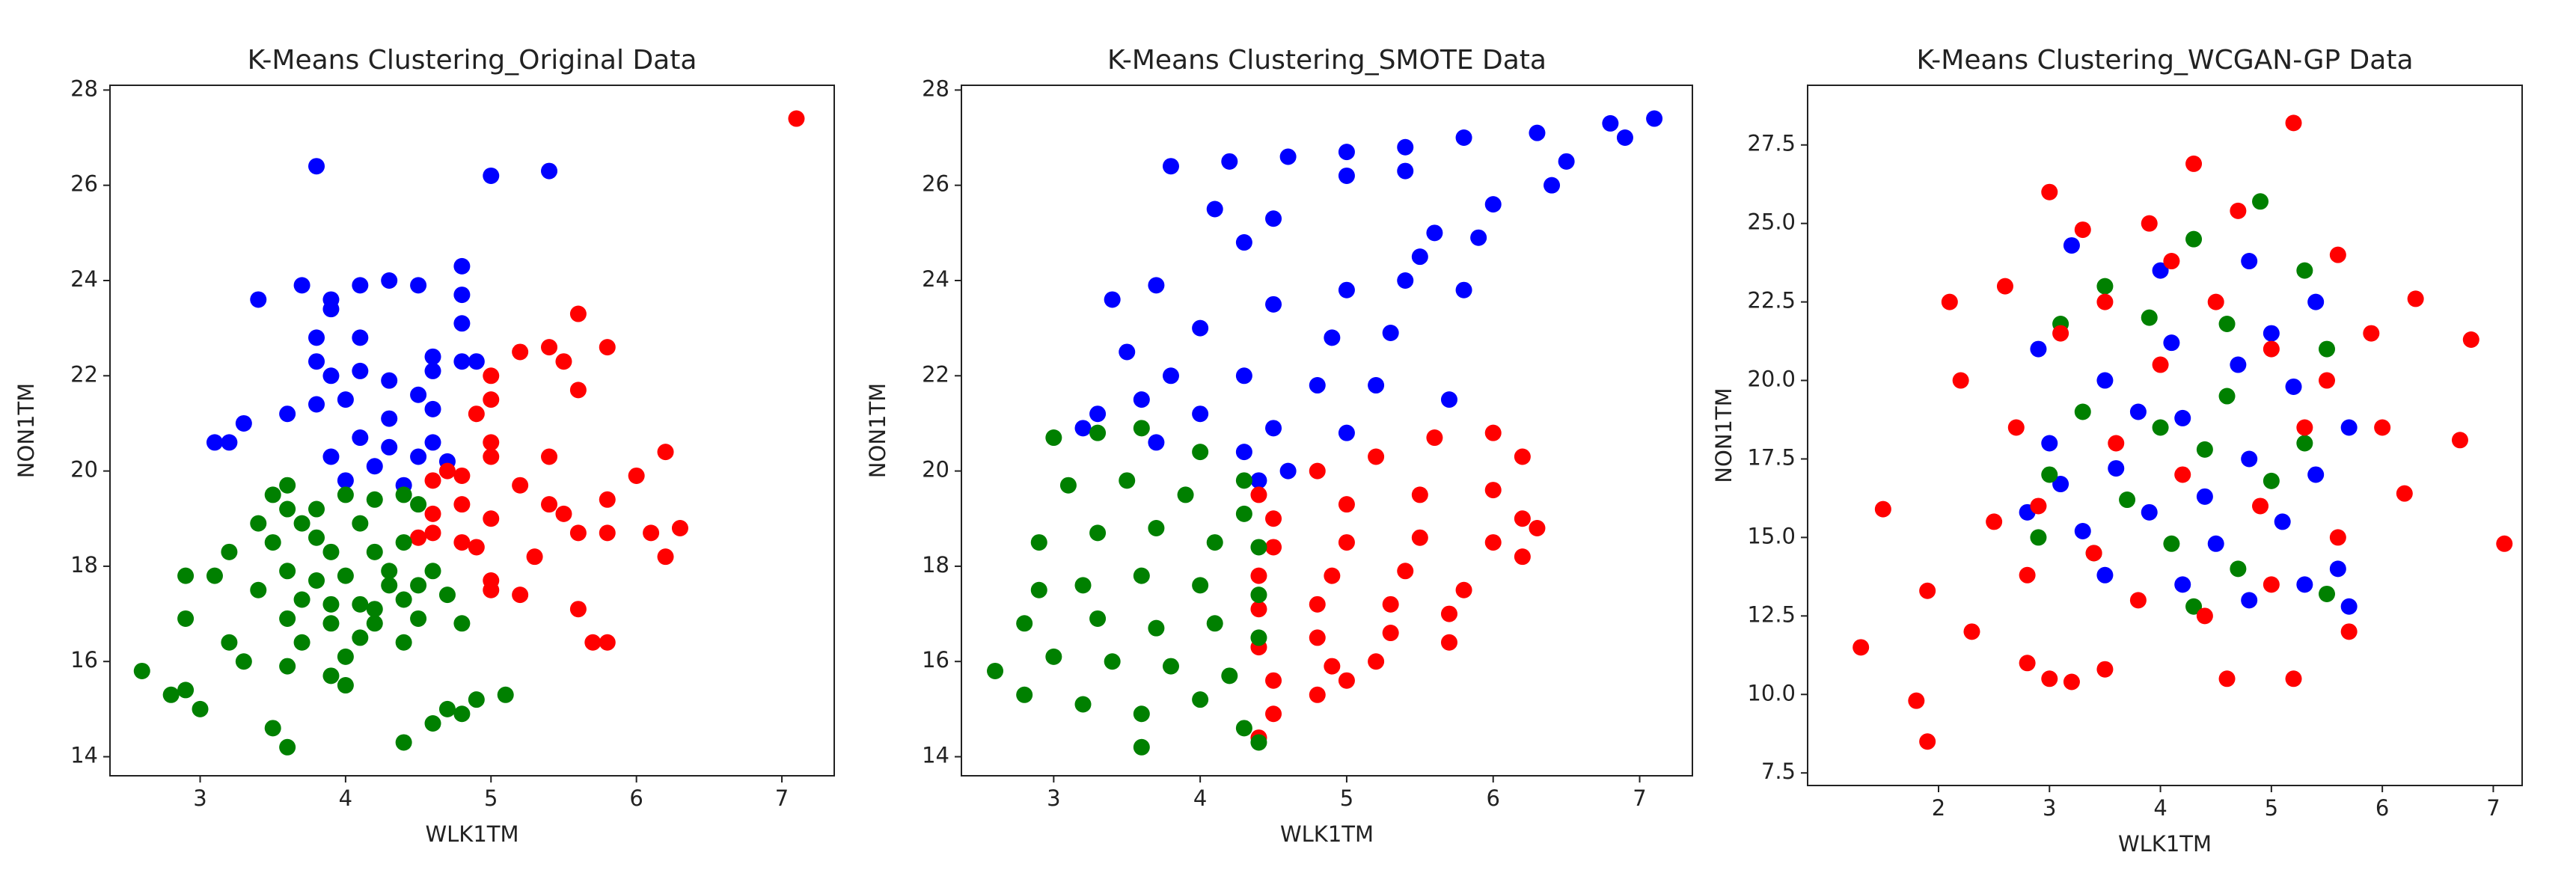  What do you see at coordinates (636, 798) in the screenshot?
I see `x-tick-label: 6` at bounding box center [636, 798].